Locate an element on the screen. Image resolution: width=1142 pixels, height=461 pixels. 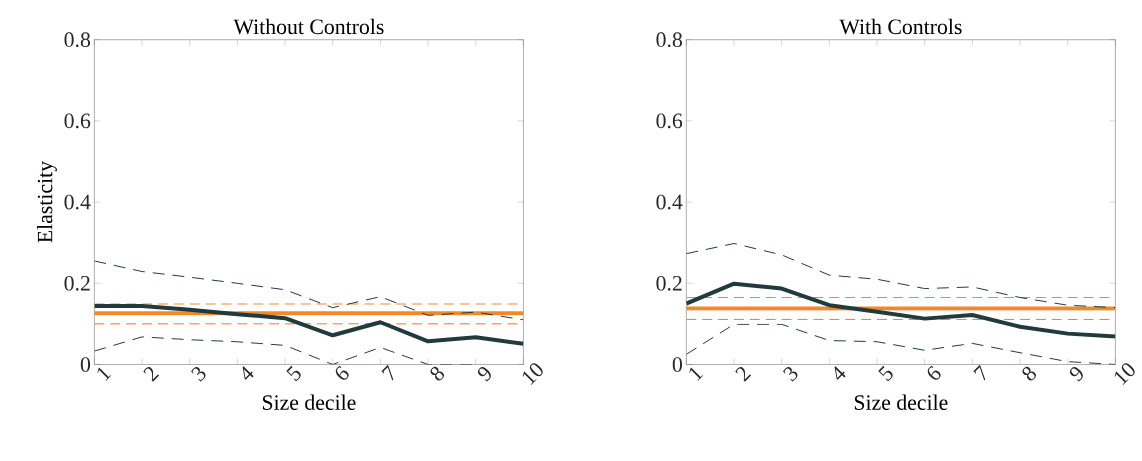
y-axis-title: Elasticity is located at coordinates (47, 202).